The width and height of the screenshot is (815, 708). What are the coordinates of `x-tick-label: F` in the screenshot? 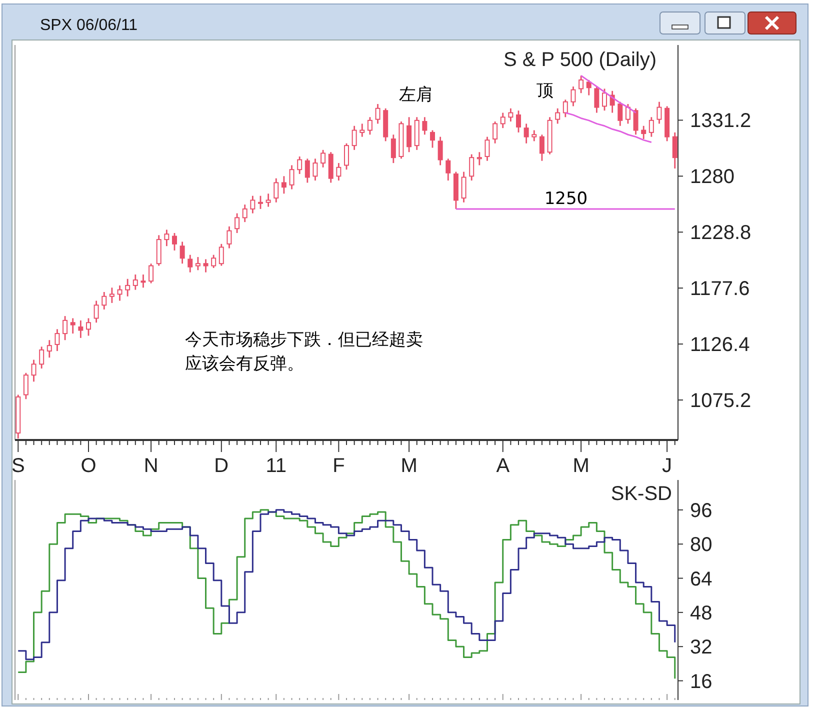 It's located at (338, 466).